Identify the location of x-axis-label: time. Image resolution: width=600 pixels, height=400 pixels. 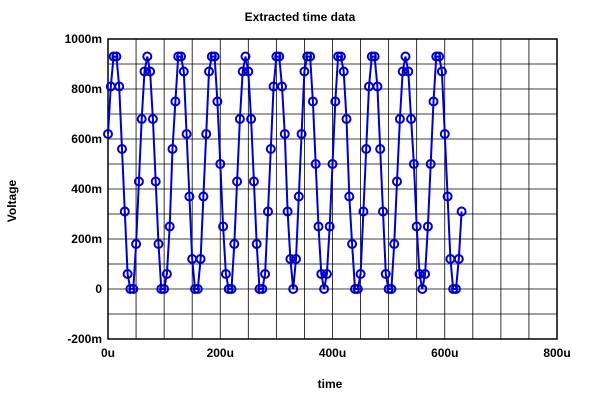
(330, 384).